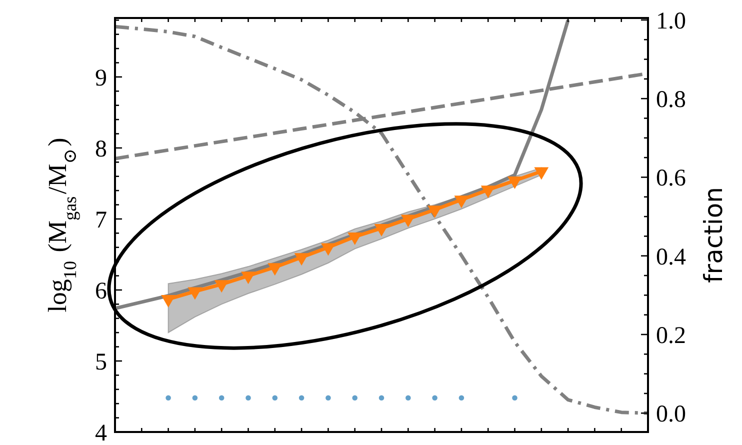 This screenshot has height=445, width=742. I want to click on y-tick-label: 5, so click(101, 362).